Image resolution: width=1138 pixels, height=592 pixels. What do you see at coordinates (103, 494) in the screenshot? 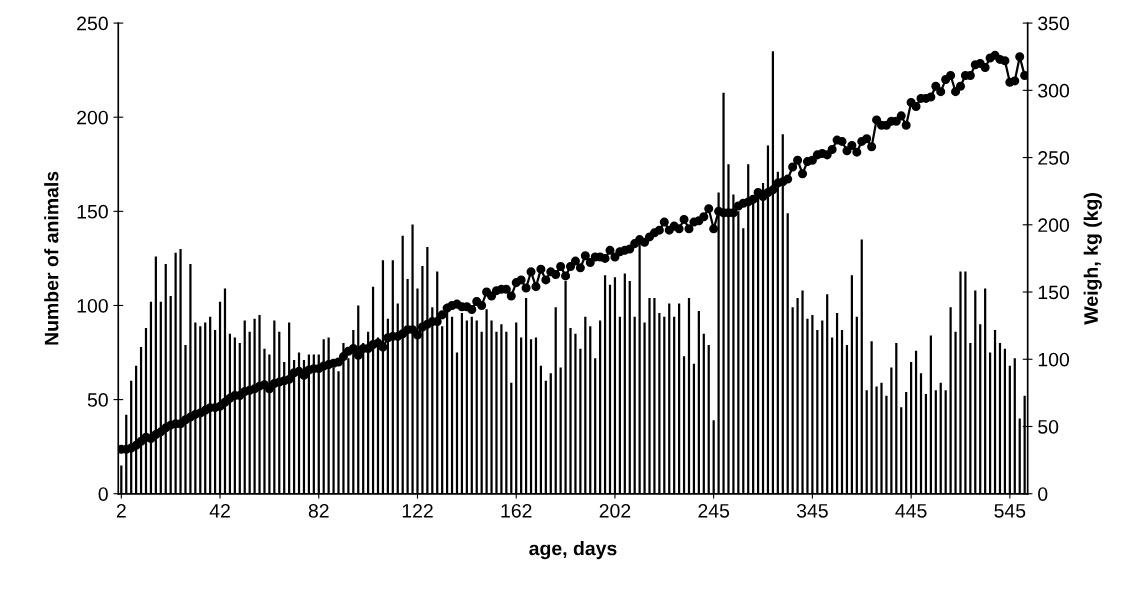
I see `y-tick-label: 0` at bounding box center [103, 494].